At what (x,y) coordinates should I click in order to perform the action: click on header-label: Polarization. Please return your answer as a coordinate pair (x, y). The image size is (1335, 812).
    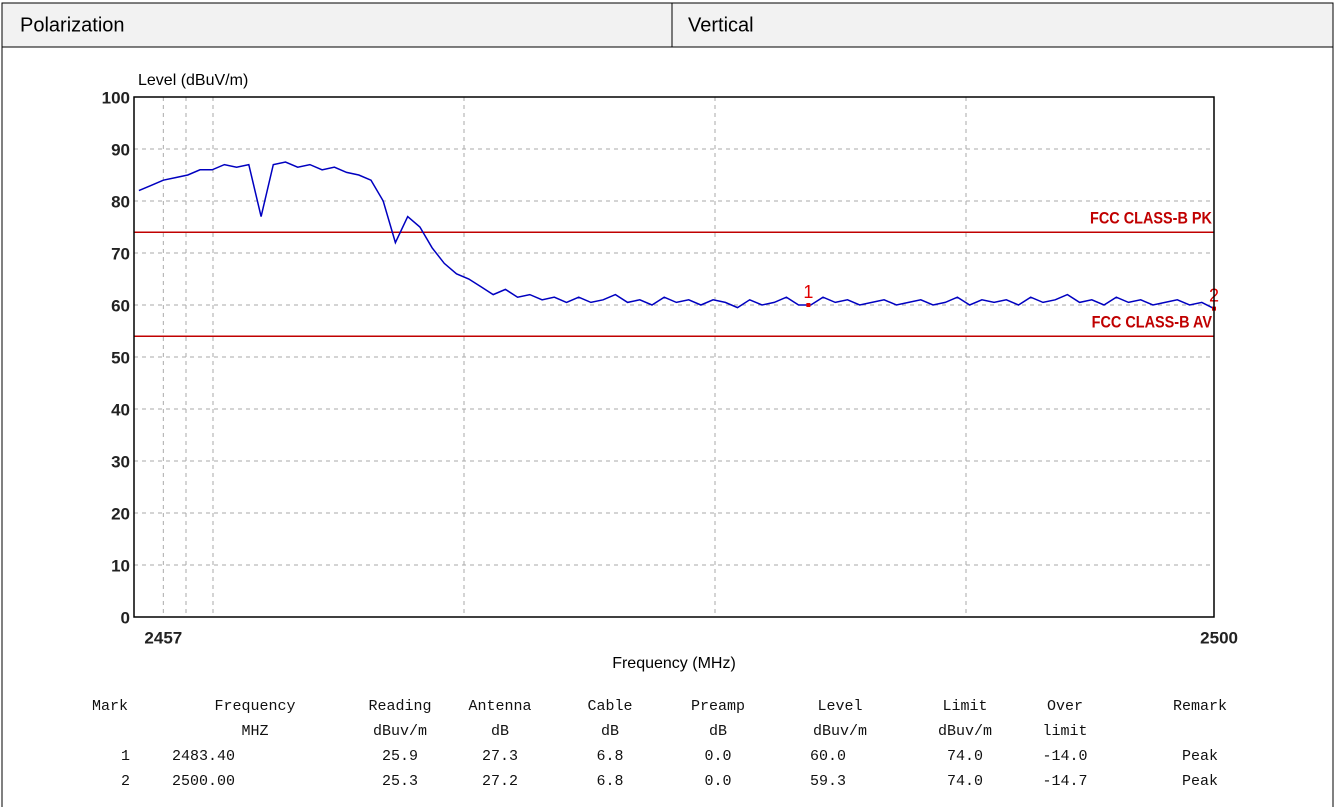
    Looking at the image, I should click on (72, 25).